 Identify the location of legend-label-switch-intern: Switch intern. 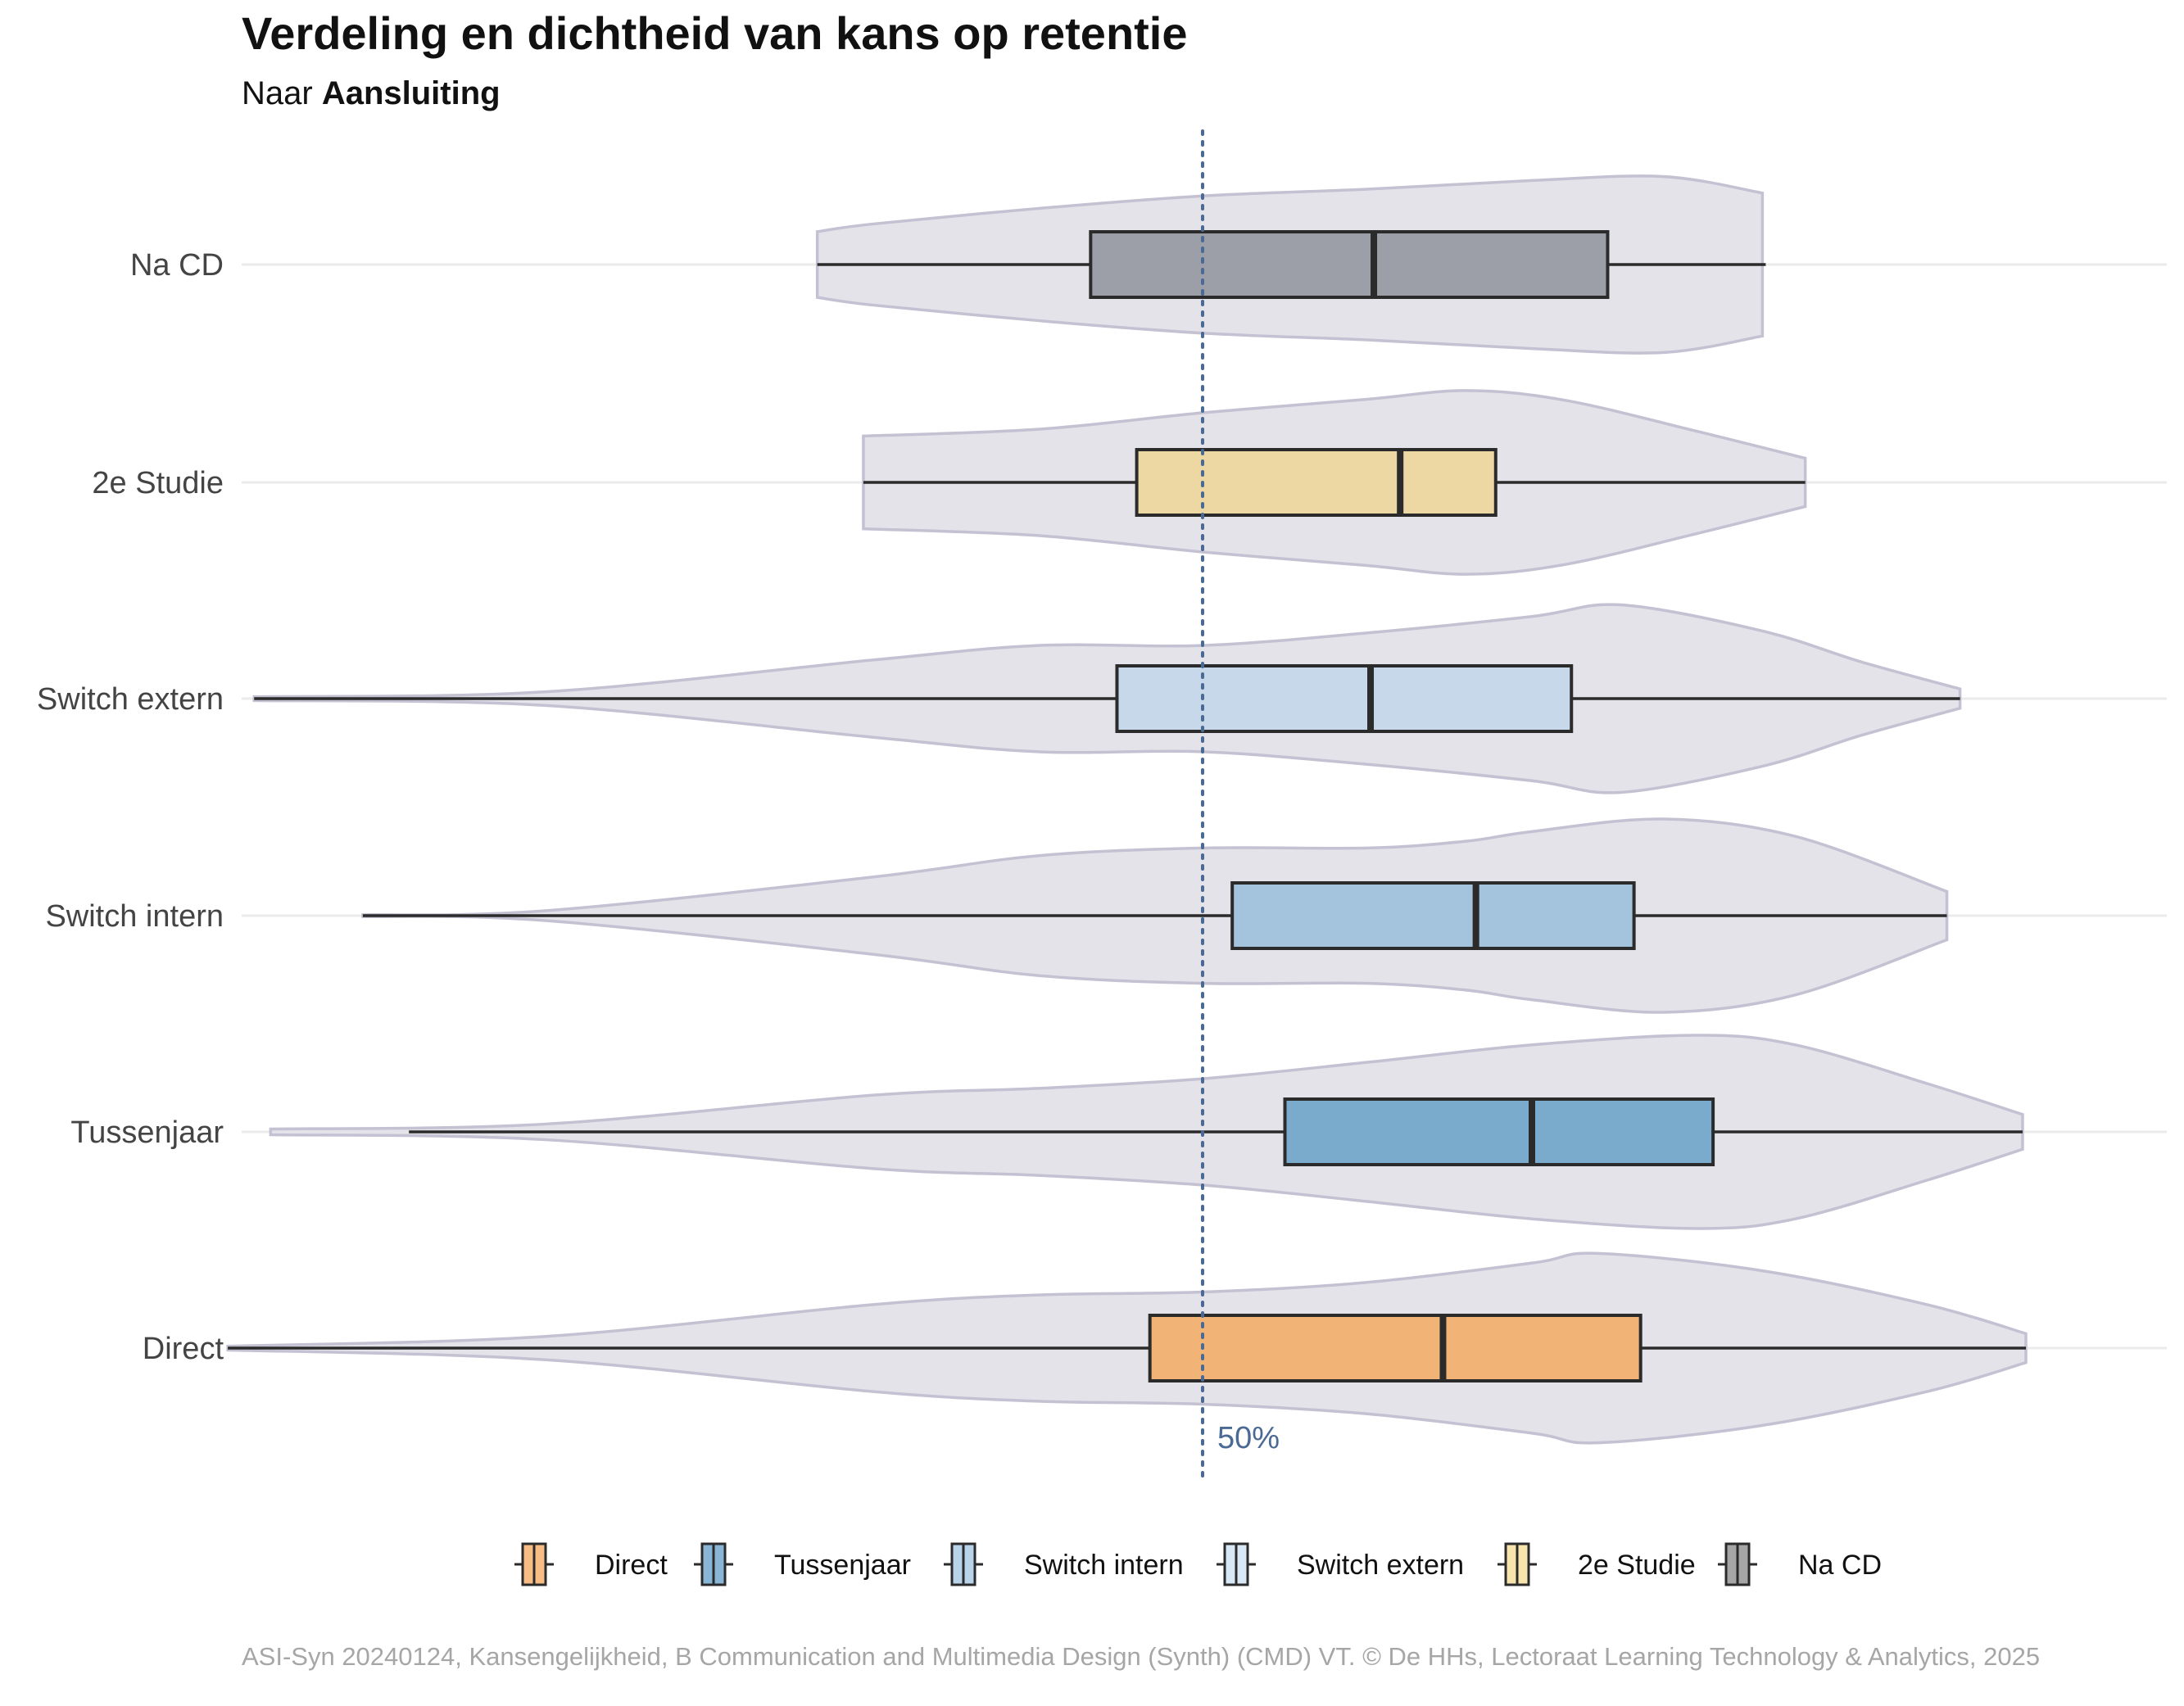
(1104, 1565).